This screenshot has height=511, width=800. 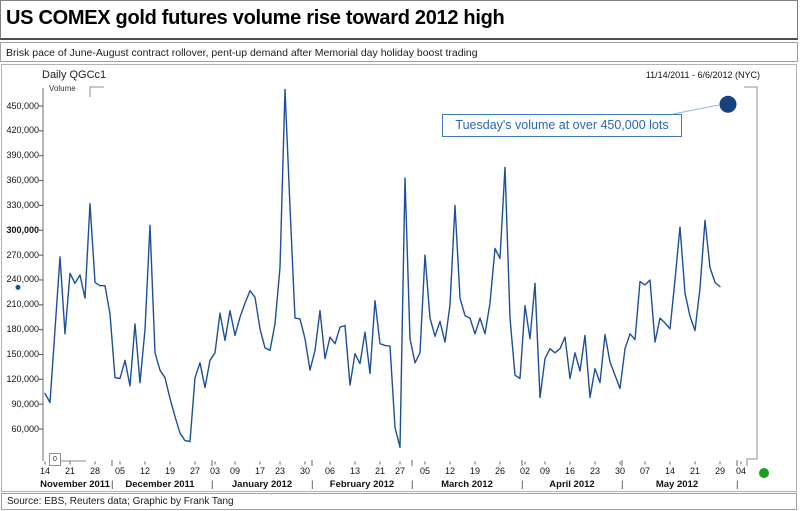 What do you see at coordinates (25, 428) in the screenshot?
I see `y-tick-label: 60,000` at bounding box center [25, 428].